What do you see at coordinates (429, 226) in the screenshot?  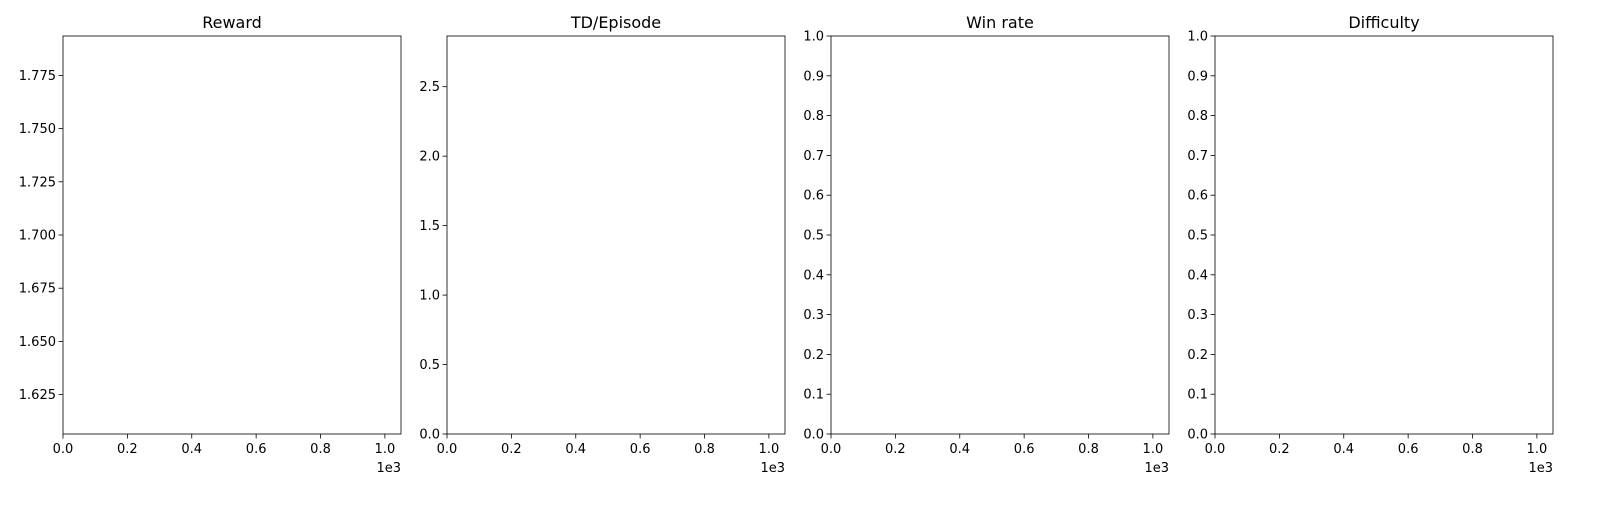 I see `y-tick-label: 1.5` at bounding box center [429, 226].